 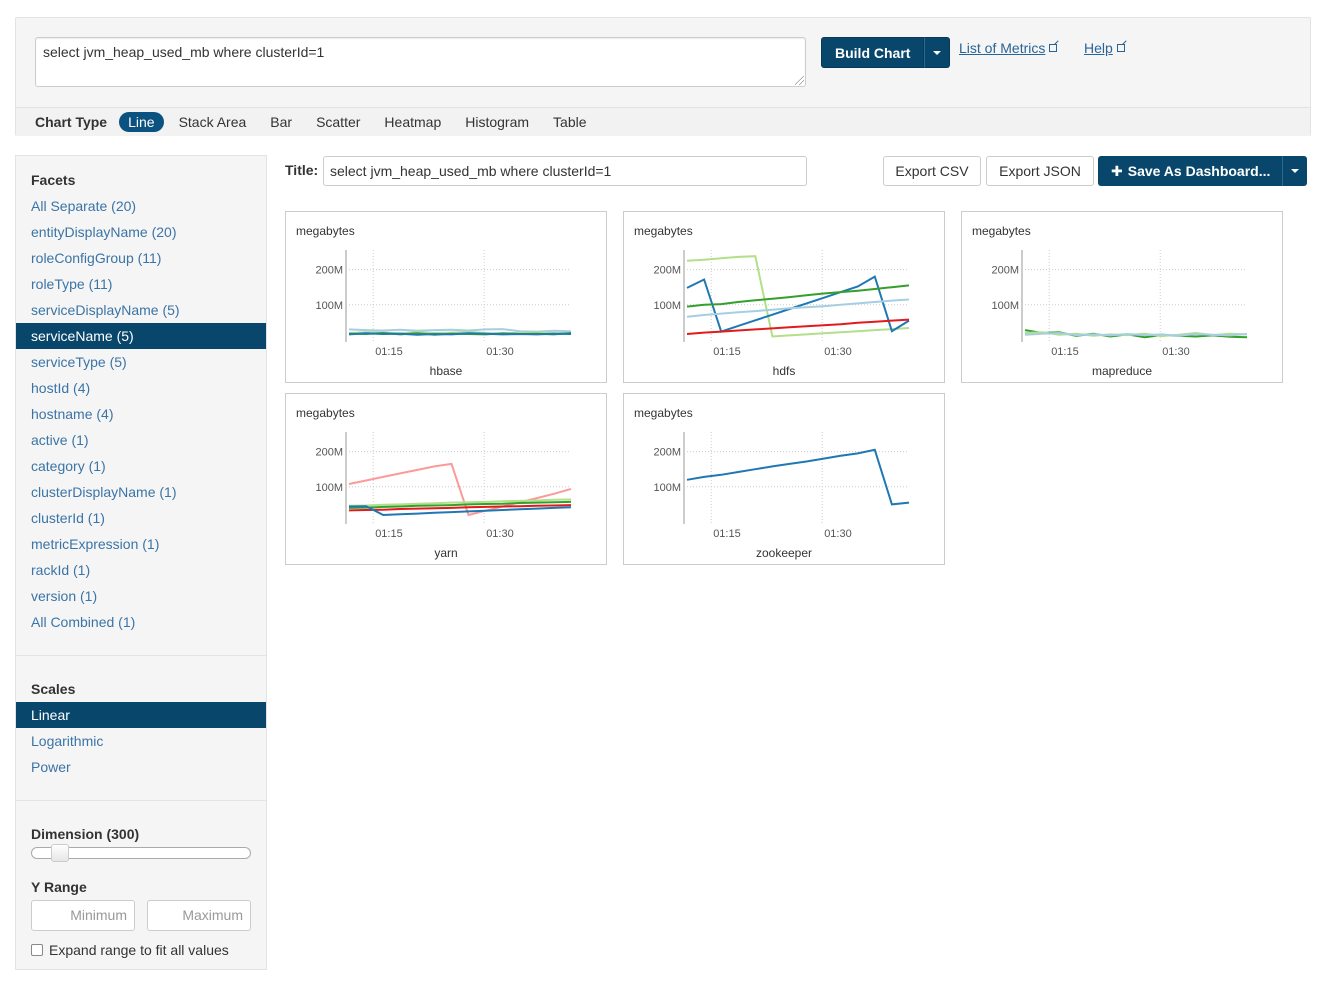 I want to click on help-label: Help, so click(x=1098, y=48).